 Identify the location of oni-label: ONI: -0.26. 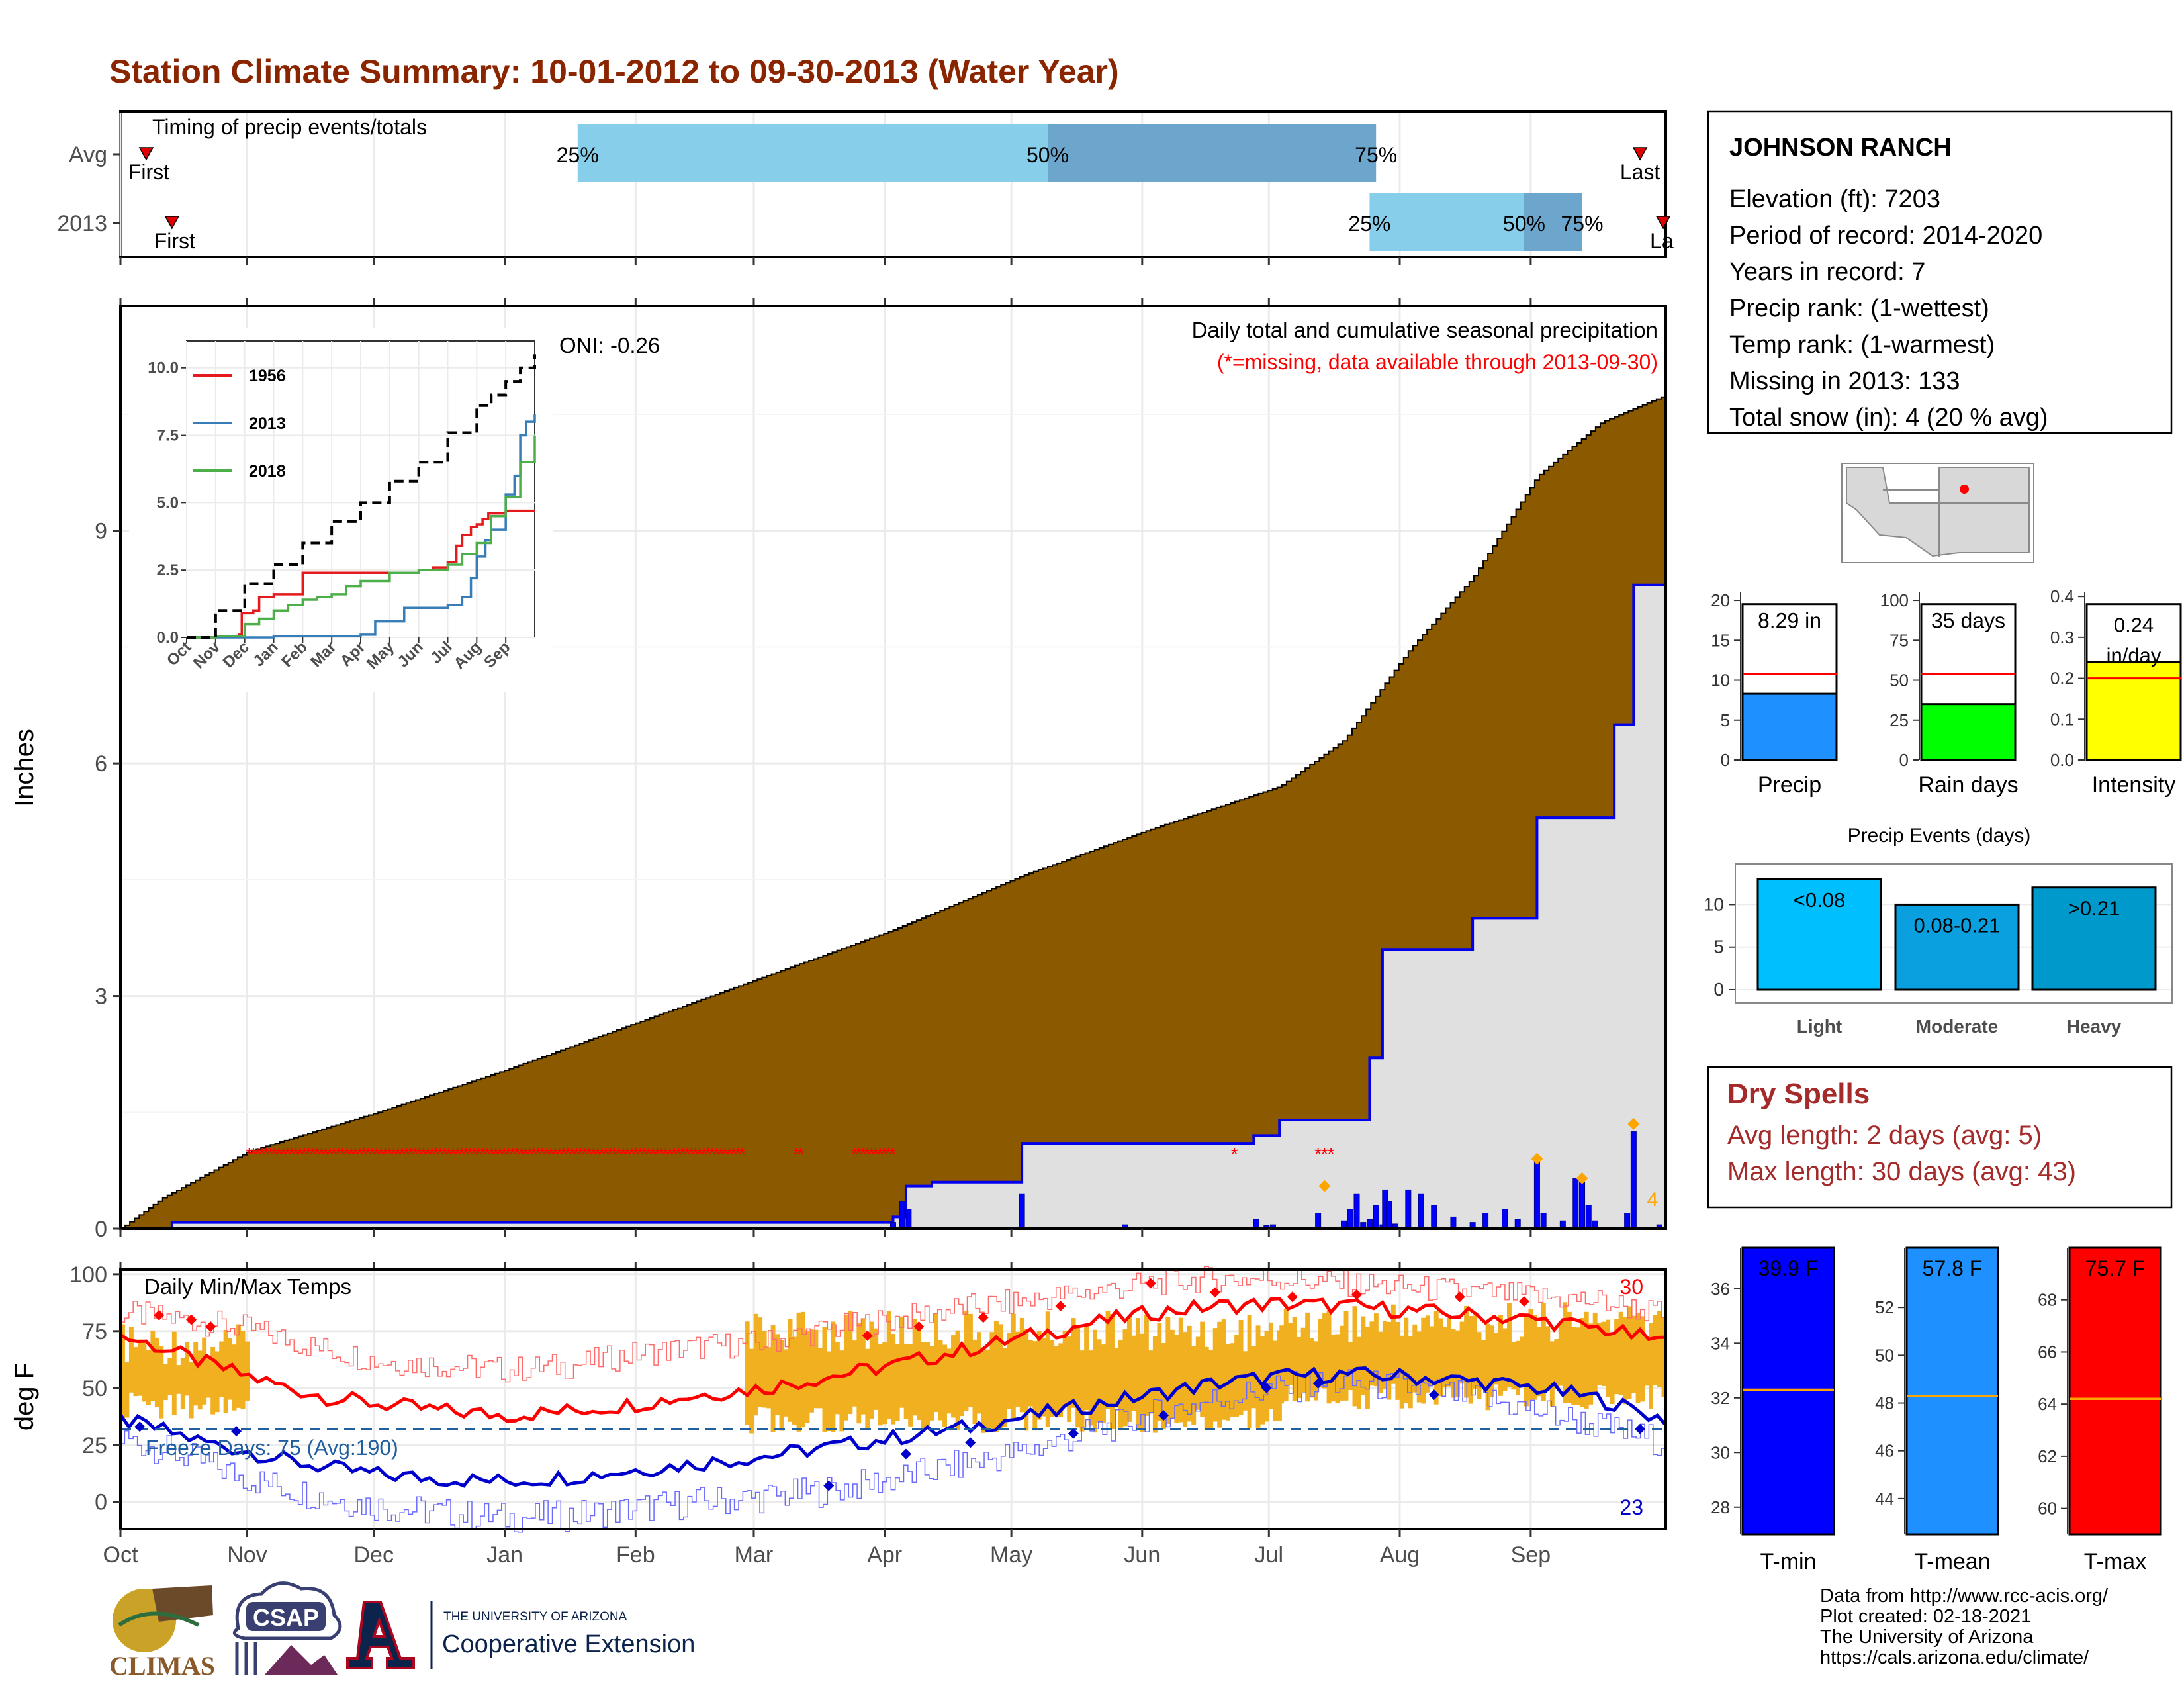
(609, 345).